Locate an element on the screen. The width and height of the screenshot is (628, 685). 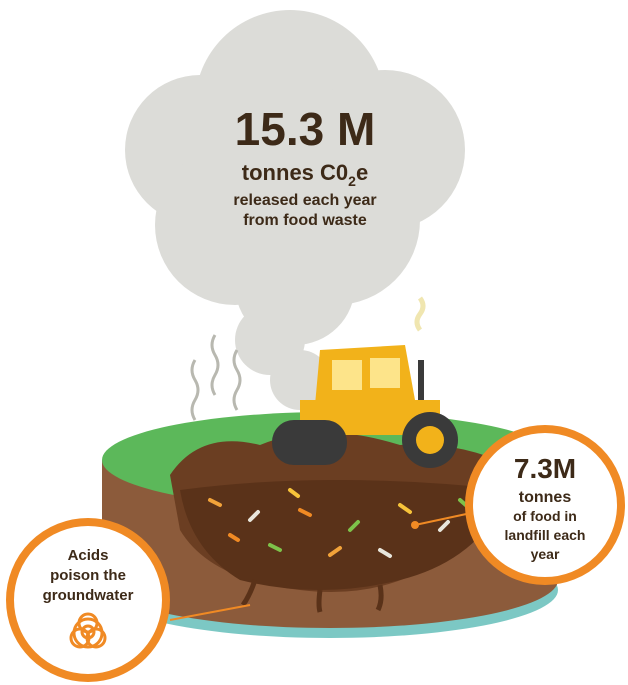
callout-line: Acids is located at coordinates (88, 555).